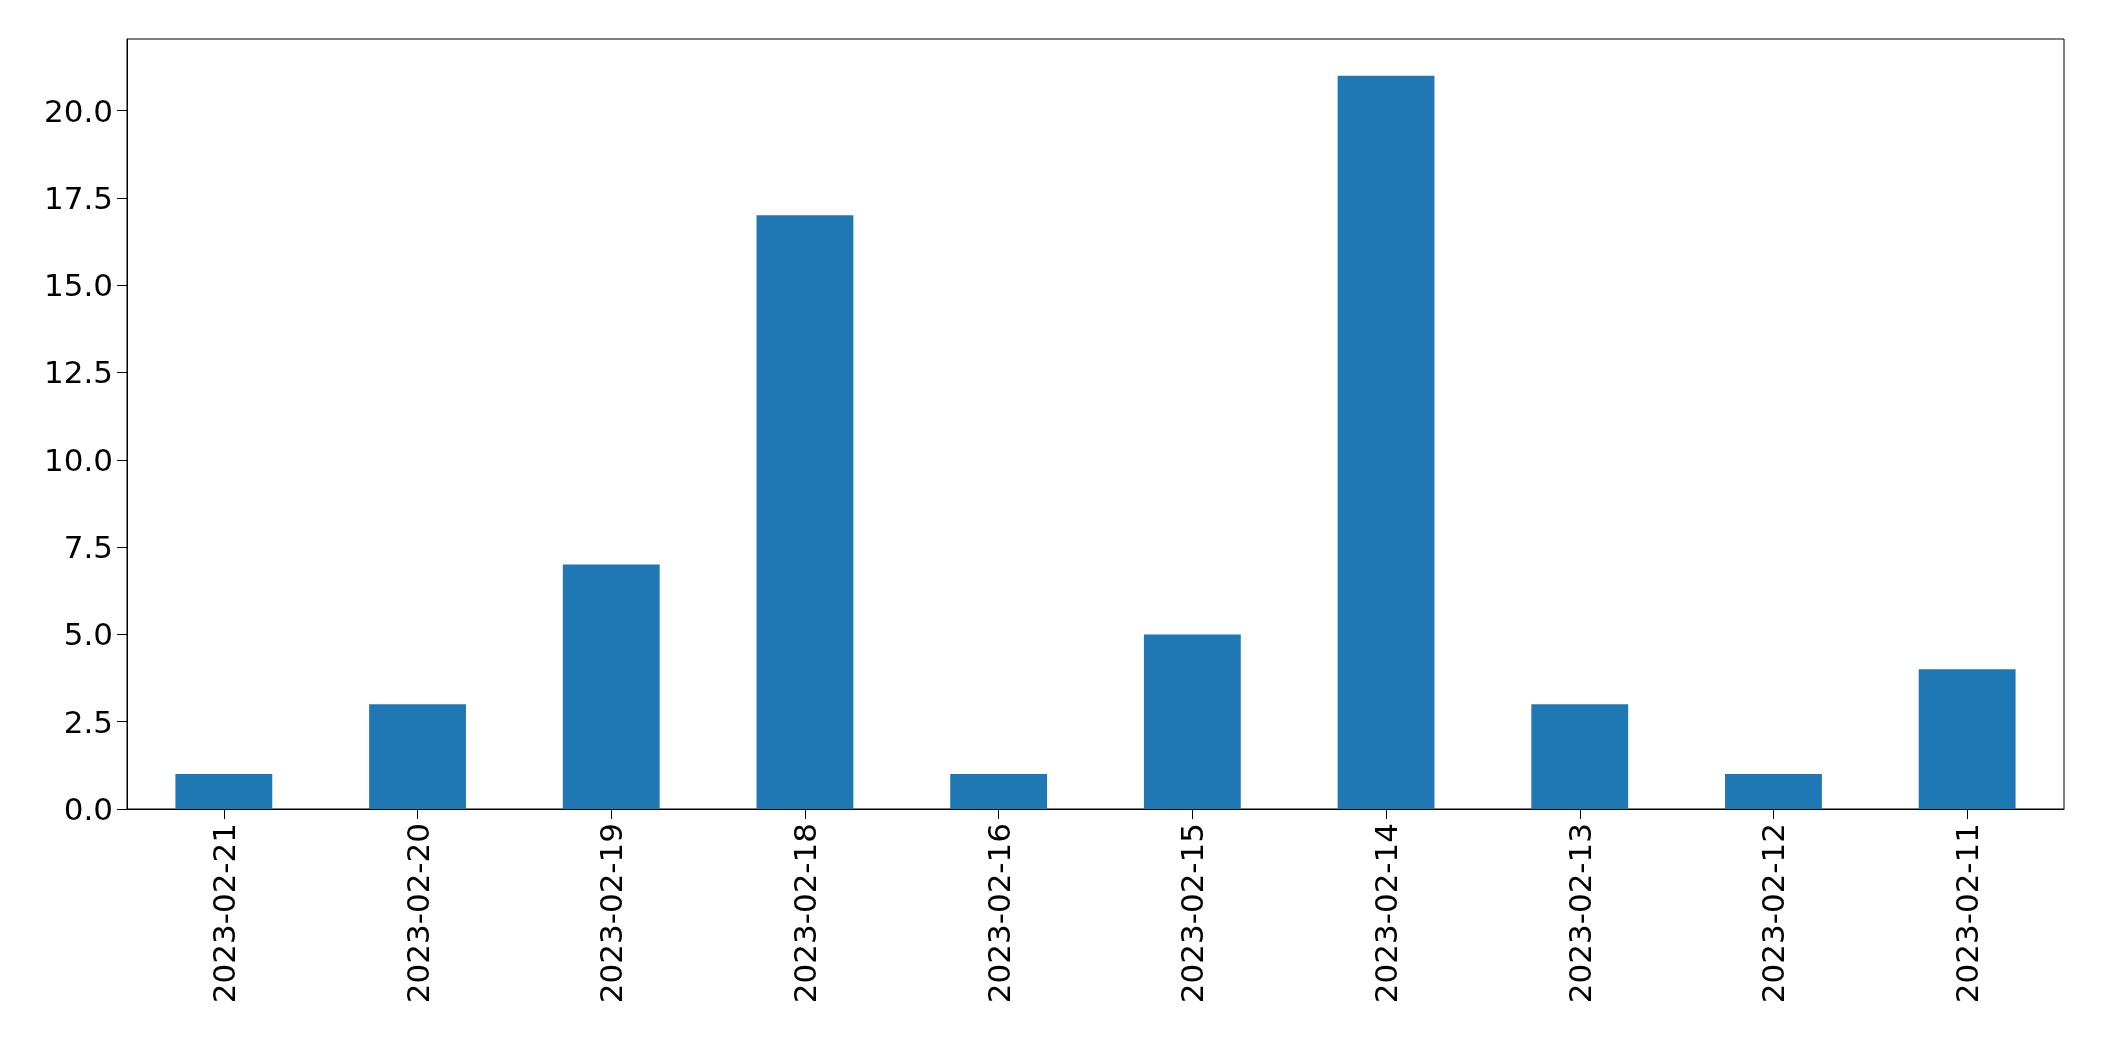 The width and height of the screenshot is (2104, 1061). Describe the element at coordinates (998, 913) in the screenshot. I see `x-tick-label: 2023-02-16` at that location.